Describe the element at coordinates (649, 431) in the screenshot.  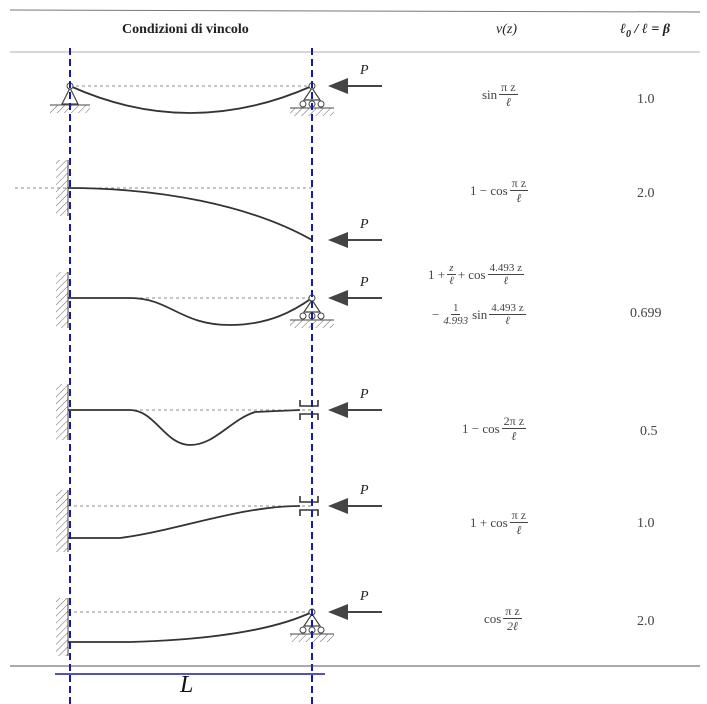
I see `beta-row-4: 0.5` at that location.